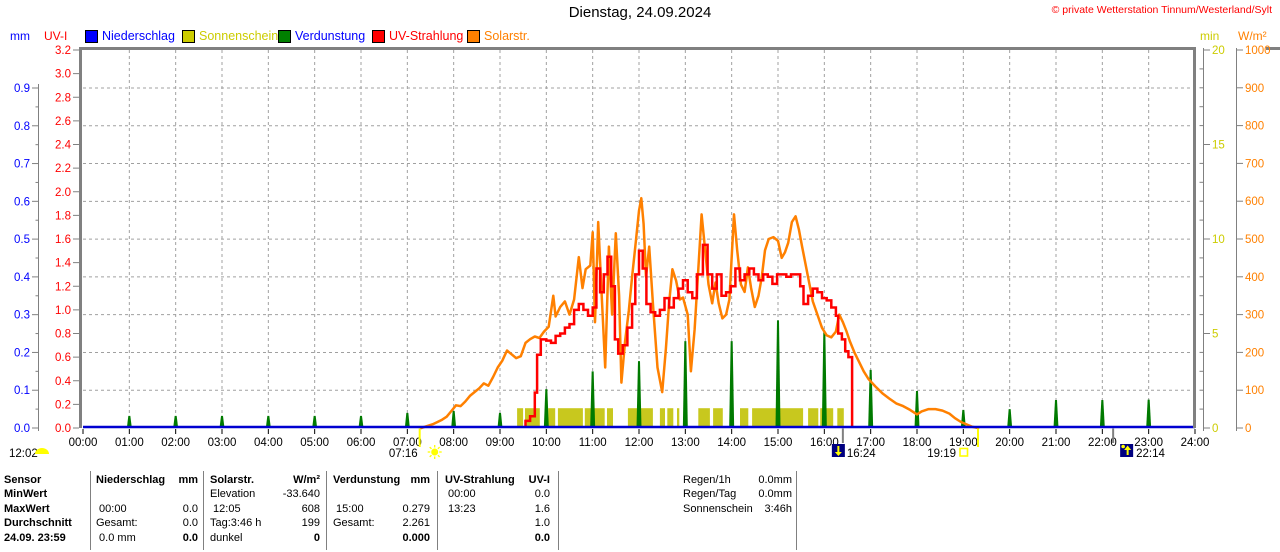 This screenshot has width=1280, height=552. Describe the element at coordinates (222, 443) in the screenshot. I see `time-tick-label: 03:00` at that location.